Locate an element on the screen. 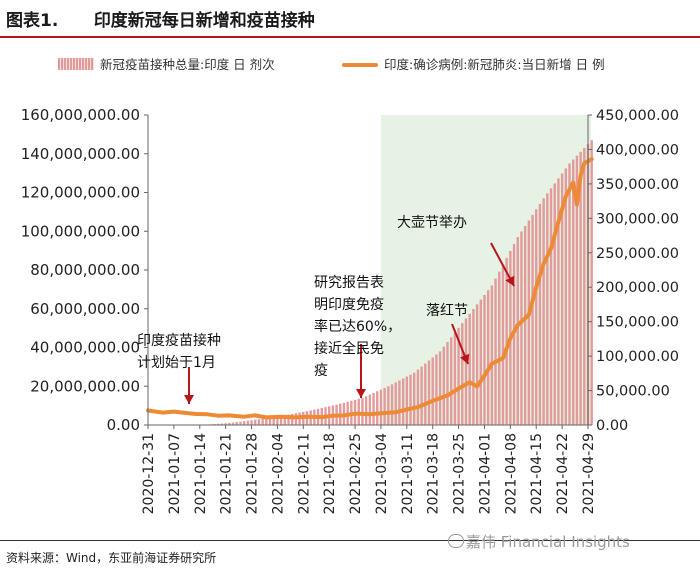  left-tick-label: 20,000,000.00 is located at coordinates (85, 386).